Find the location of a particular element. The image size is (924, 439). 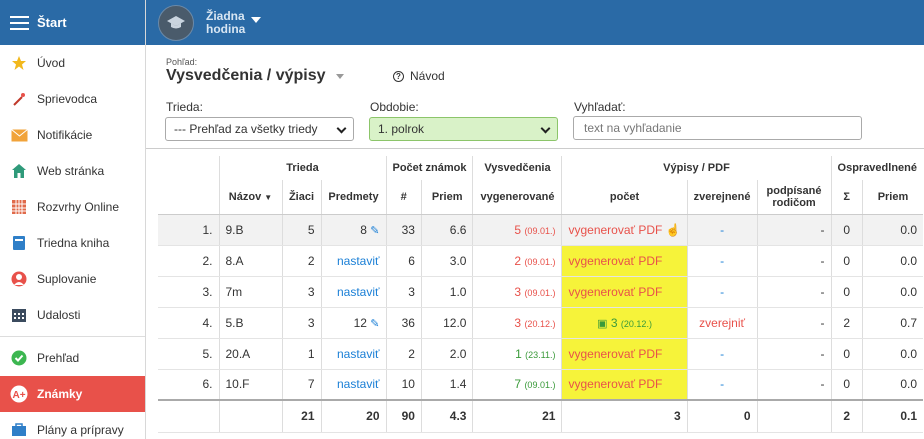

group-trieda: Trieda is located at coordinates (302, 168).